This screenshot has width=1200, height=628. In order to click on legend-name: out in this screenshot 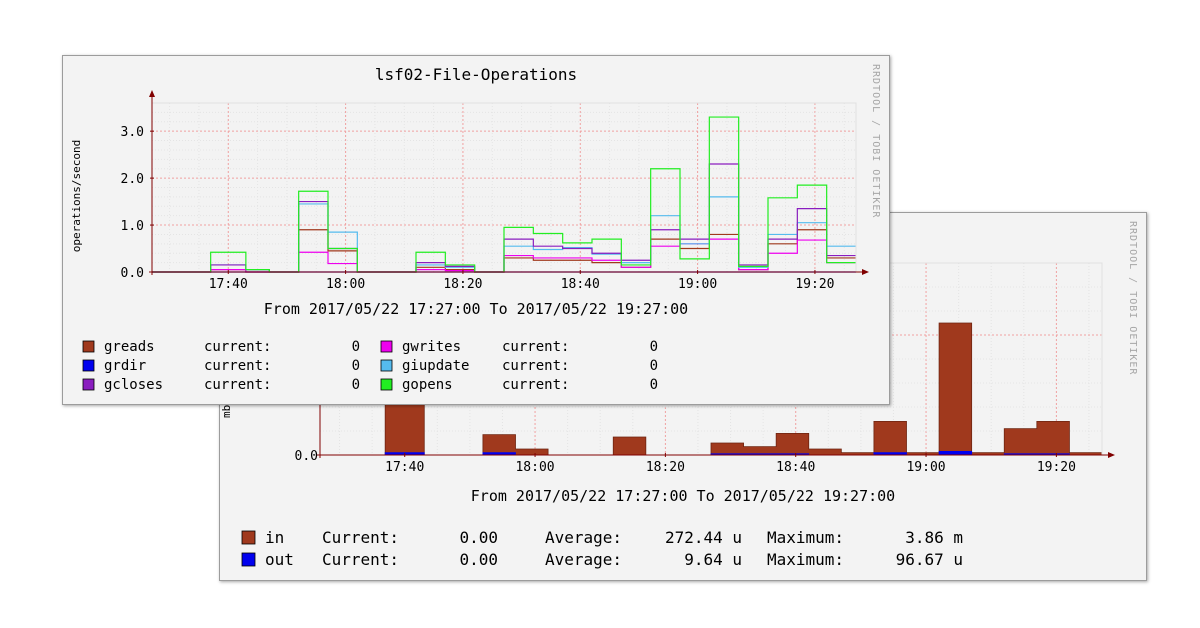, I will do `click(279, 559)`.